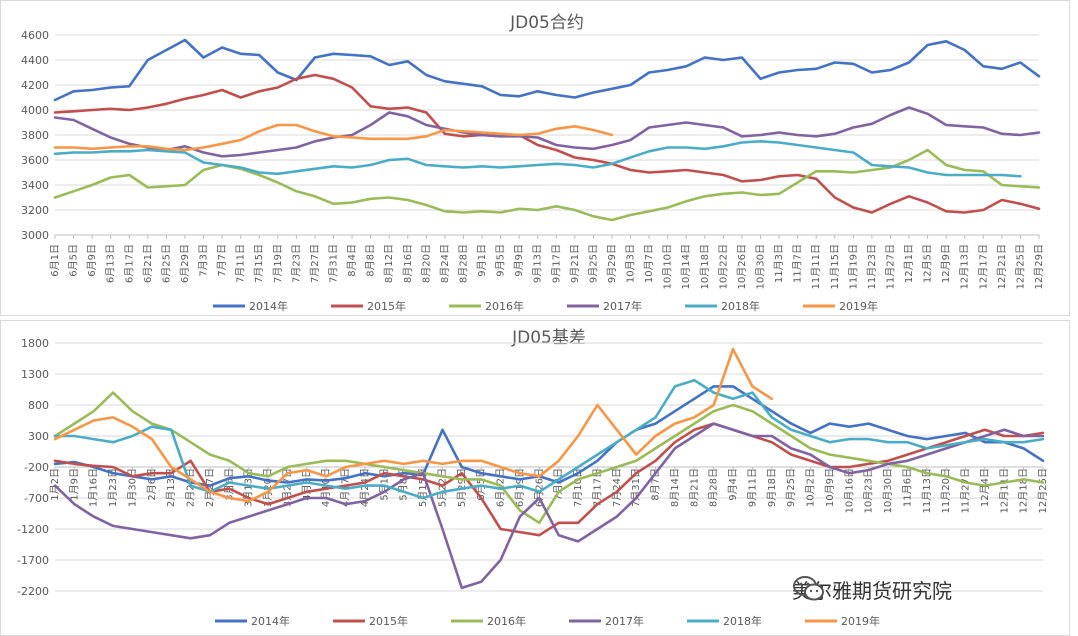 The height and width of the screenshot is (636, 1078). What do you see at coordinates (686, 266) in the screenshot?
I see `x-tick-label: 10月14日` at bounding box center [686, 266].